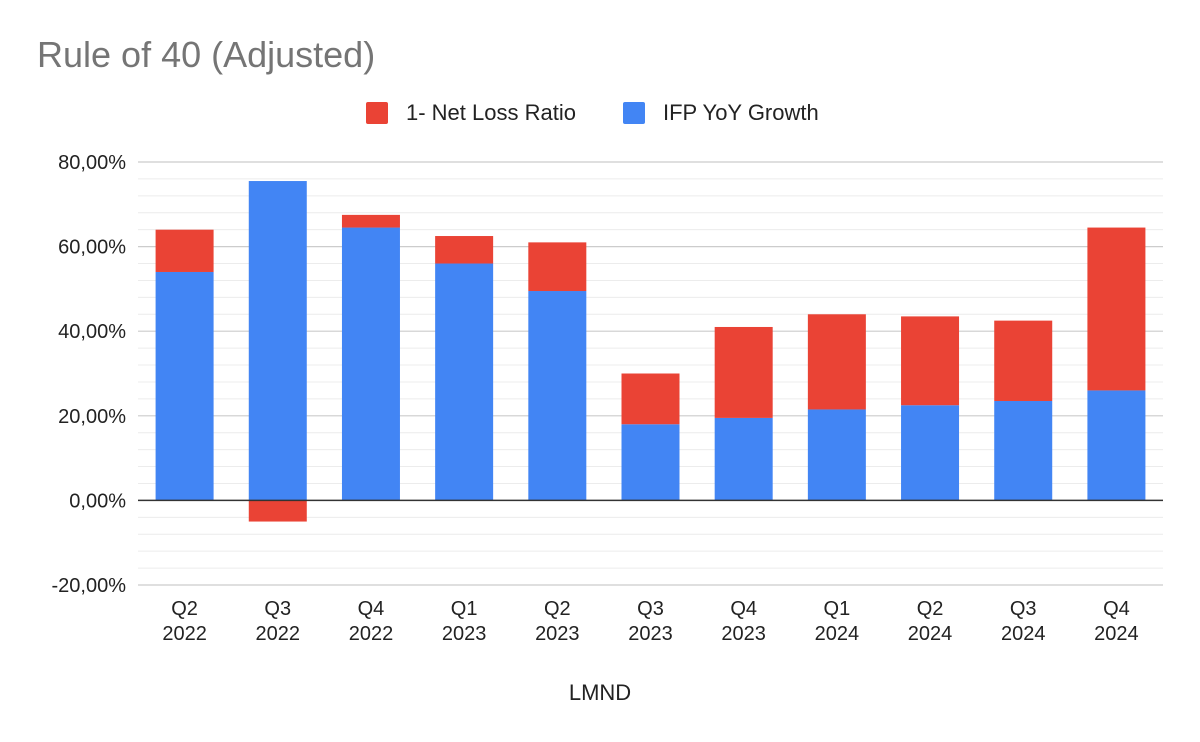 Image resolution: width=1200 pixels, height=742 pixels. What do you see at coordinates (206, 54) in the screenshot?
I see `chart-title: Rule of 40 (Adjusted)` at bounding box center [206, 54].